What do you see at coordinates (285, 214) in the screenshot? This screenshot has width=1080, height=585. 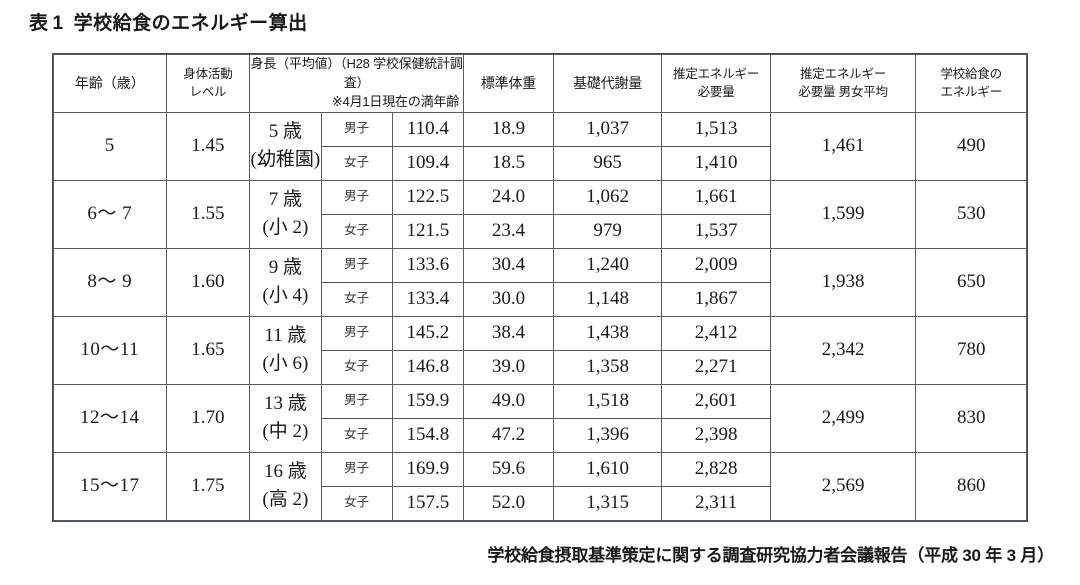 I see `cell-age-grade: 7 歳 (小 2)` at bounding box center [285, 214].